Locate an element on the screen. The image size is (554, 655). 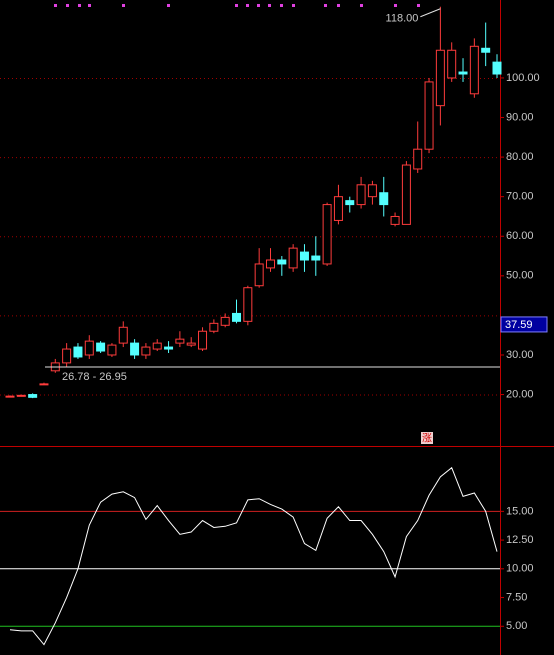
badge: 涨 is located at coordinates (427, 439).